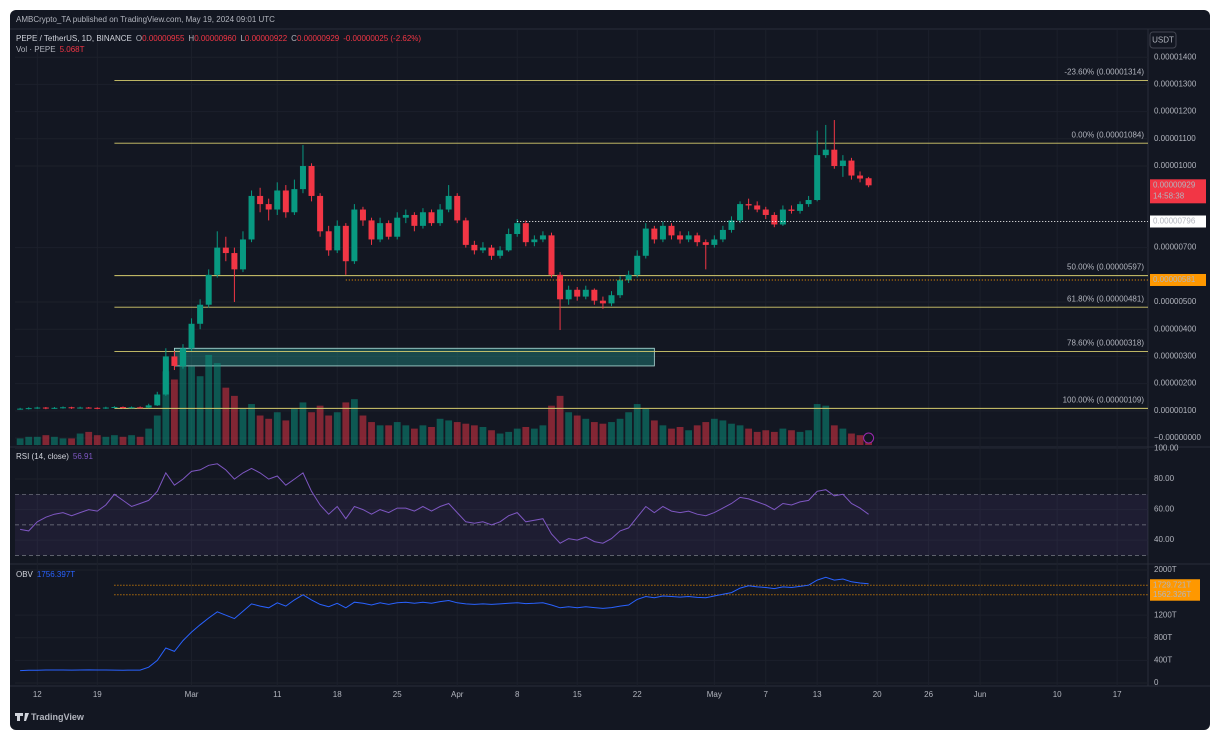 The image size is (1220, 740). What do you see at coordinates (163, 38) in the screenshot?
I see `ohlc-value: 0.00000955` at bounding box center [163, 38].